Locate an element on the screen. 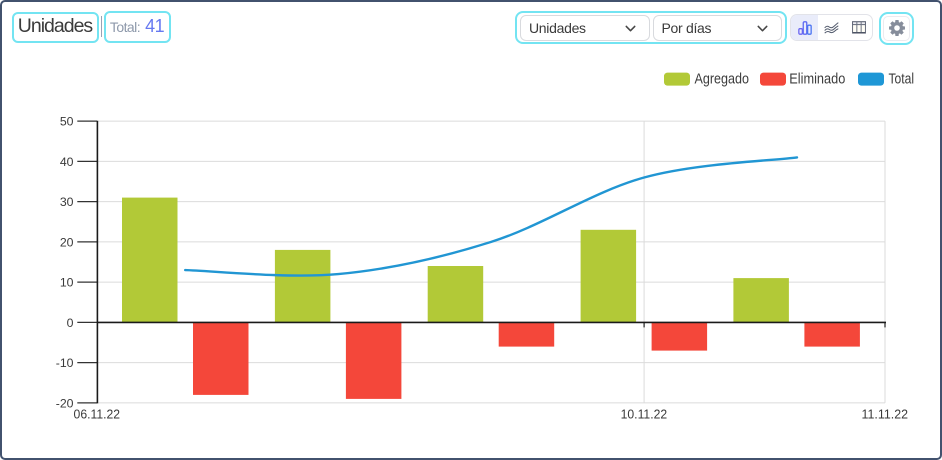 The width and height of the screenshot is (942, 460). svg-text: Agregado is located at coordinates (722, 80).